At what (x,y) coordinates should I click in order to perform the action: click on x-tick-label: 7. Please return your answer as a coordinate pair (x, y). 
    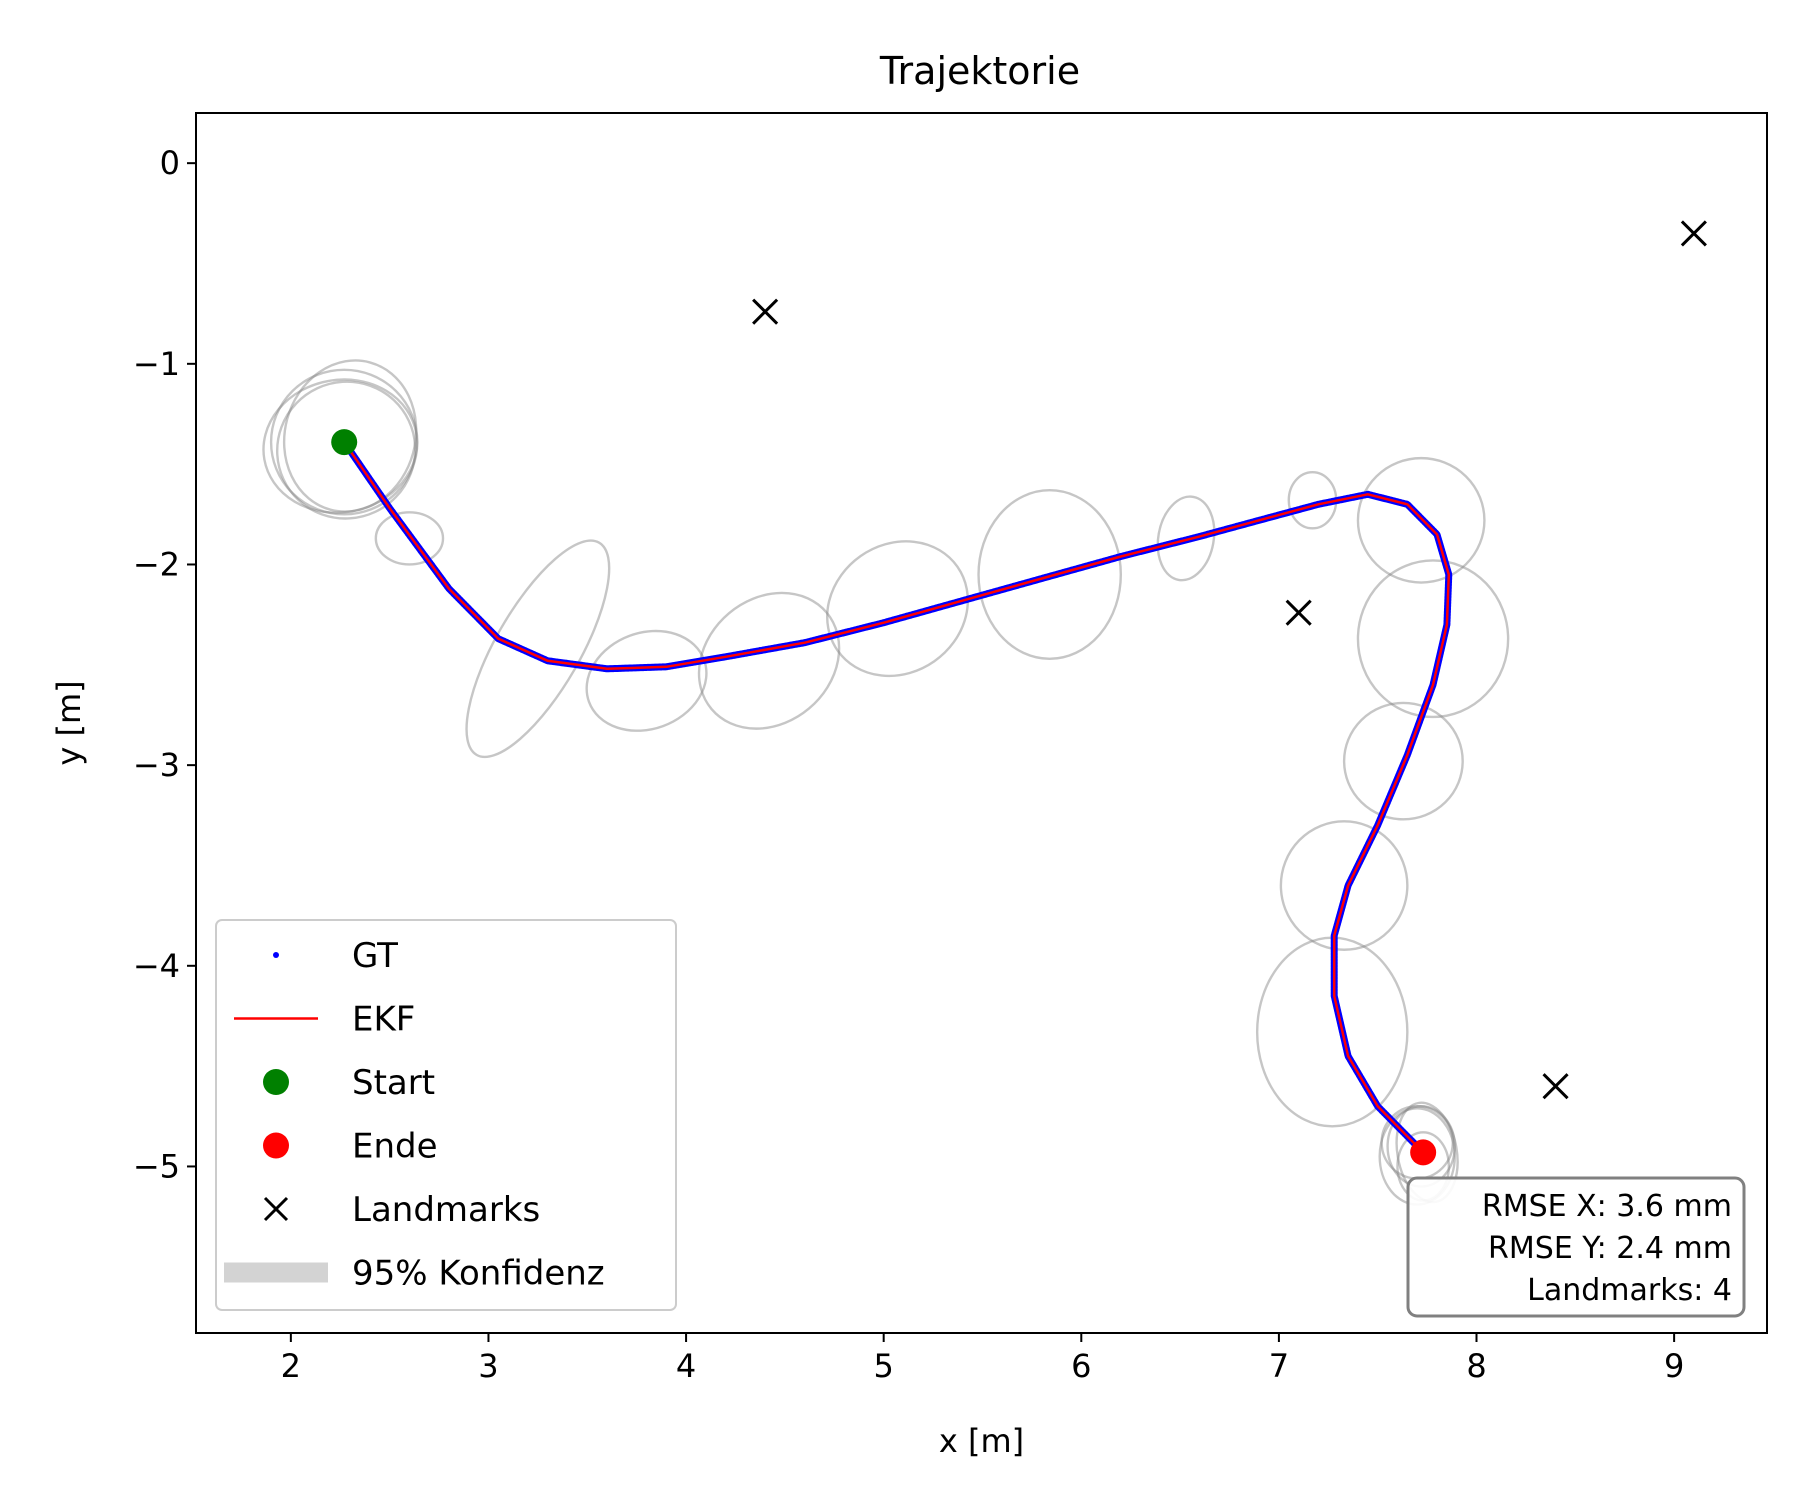
    Looking at the image, I should click on (1279, 1366).